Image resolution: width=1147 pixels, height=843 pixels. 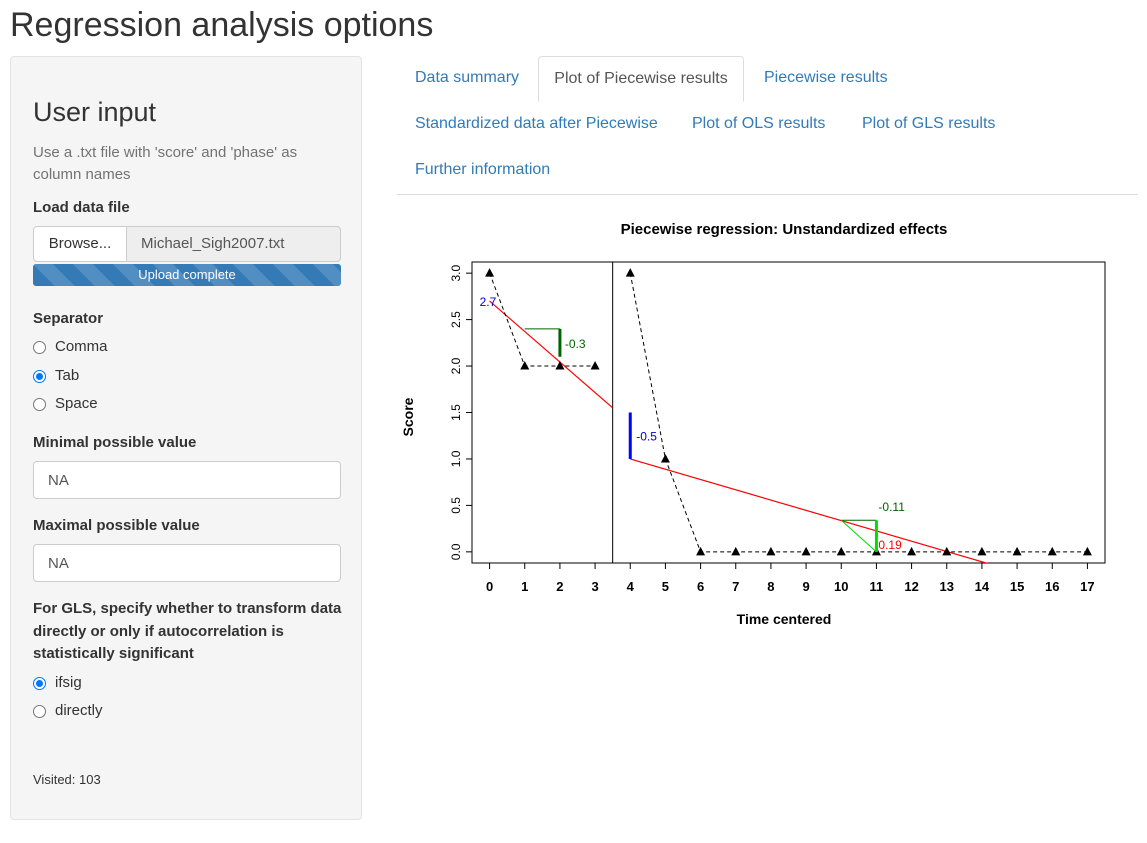 What do you see at coordinates (187, 563) in the screenshot?
I see `max-value-input` at bounding box center [187, 563].